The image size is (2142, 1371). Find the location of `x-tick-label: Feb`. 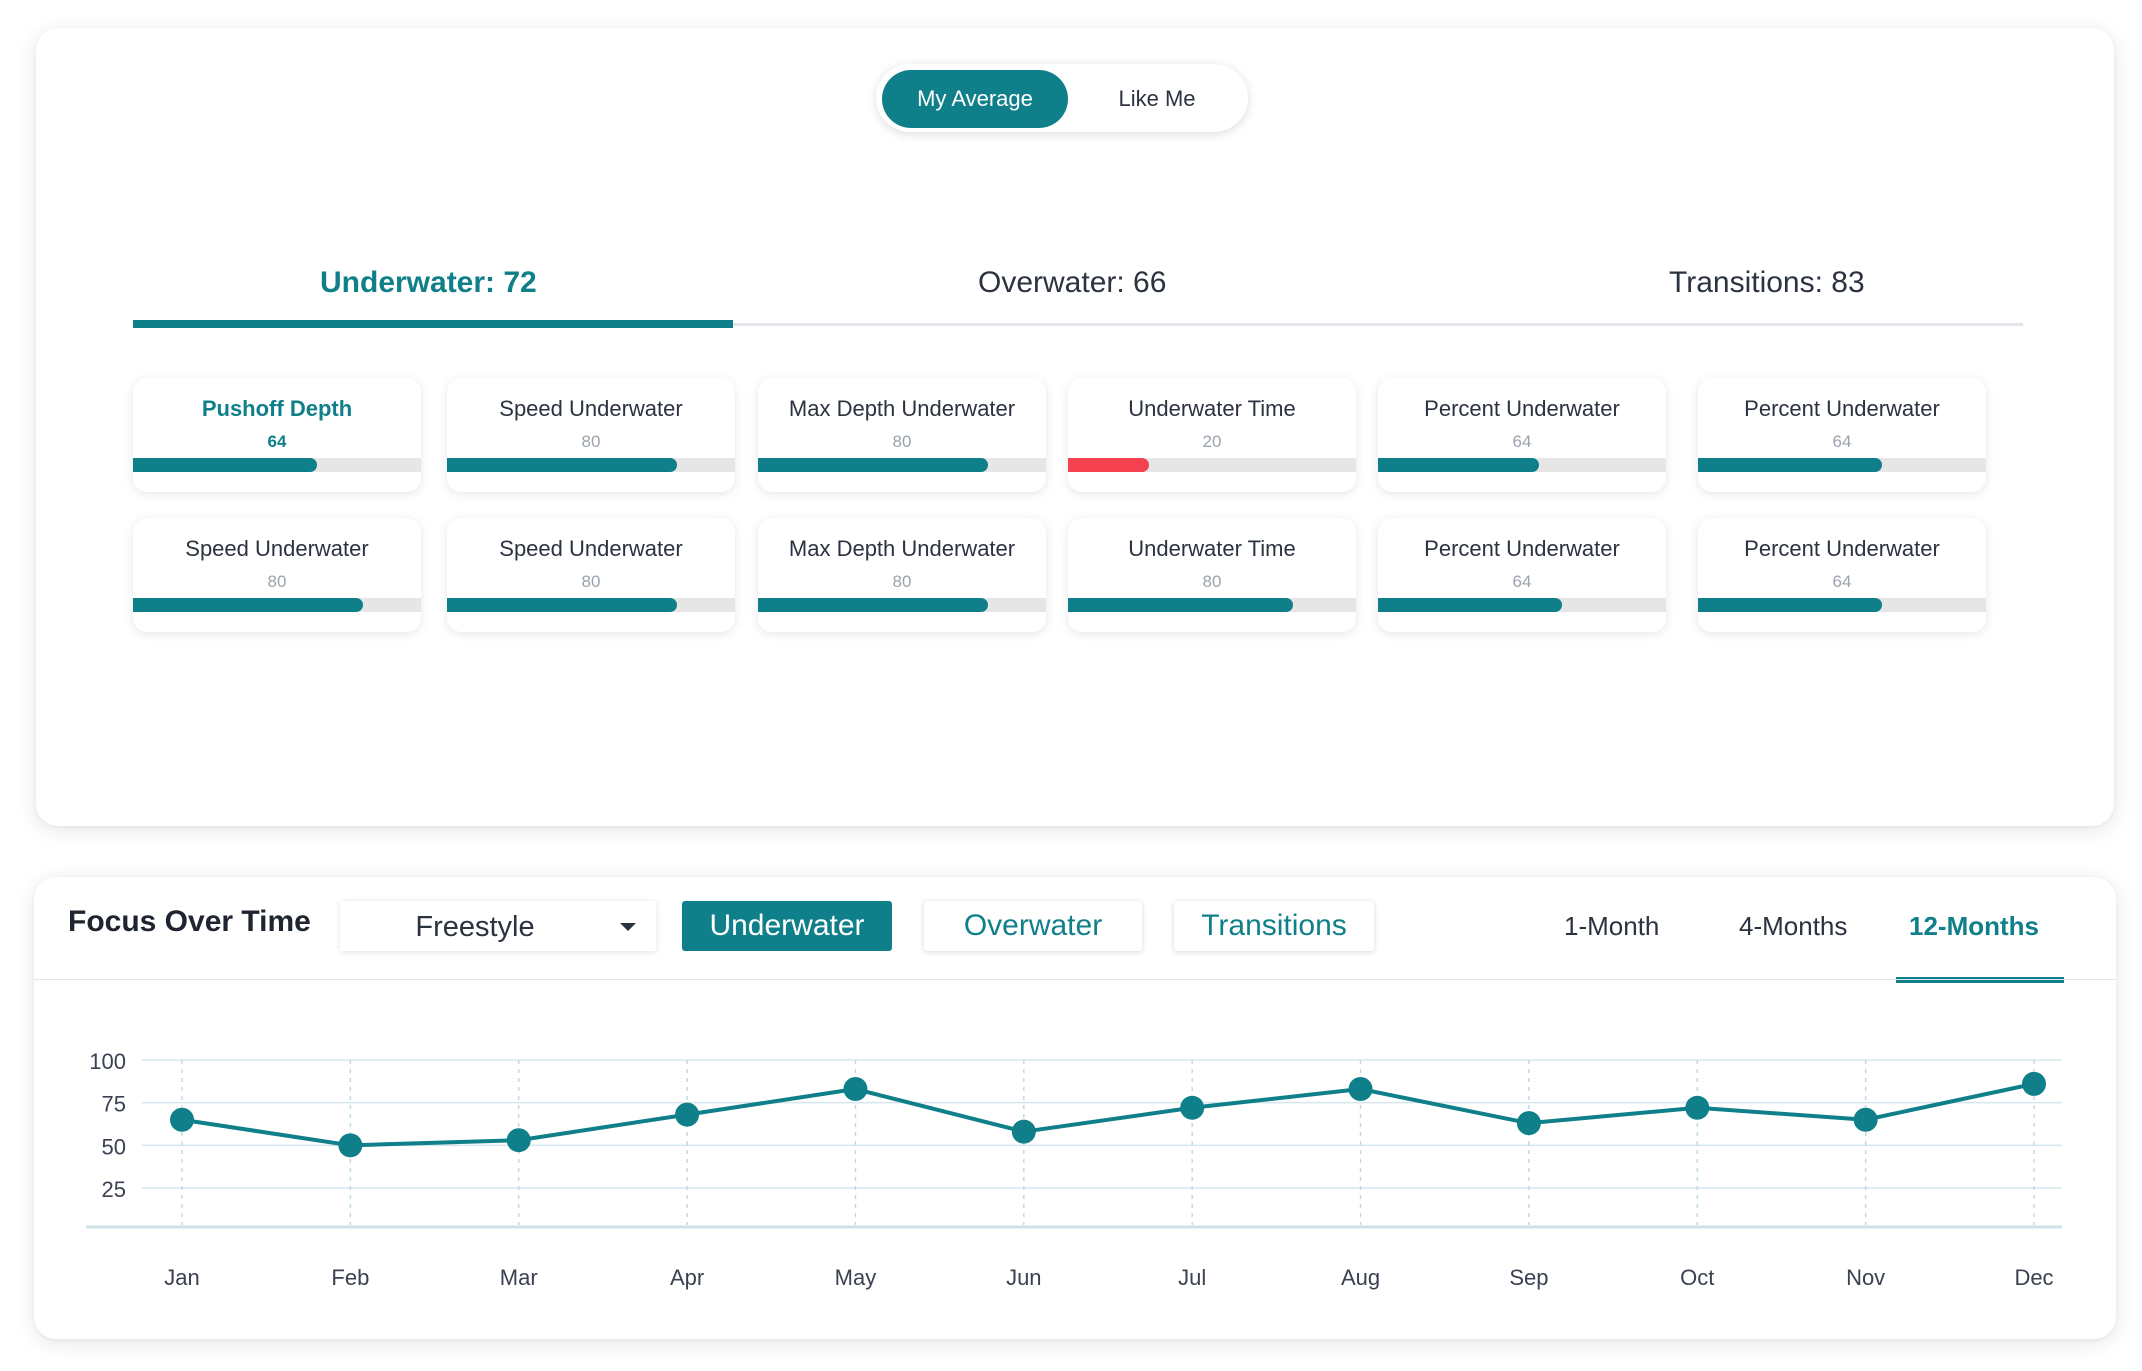

x-tick-label: Feb is located at coordinates (350, 1277).